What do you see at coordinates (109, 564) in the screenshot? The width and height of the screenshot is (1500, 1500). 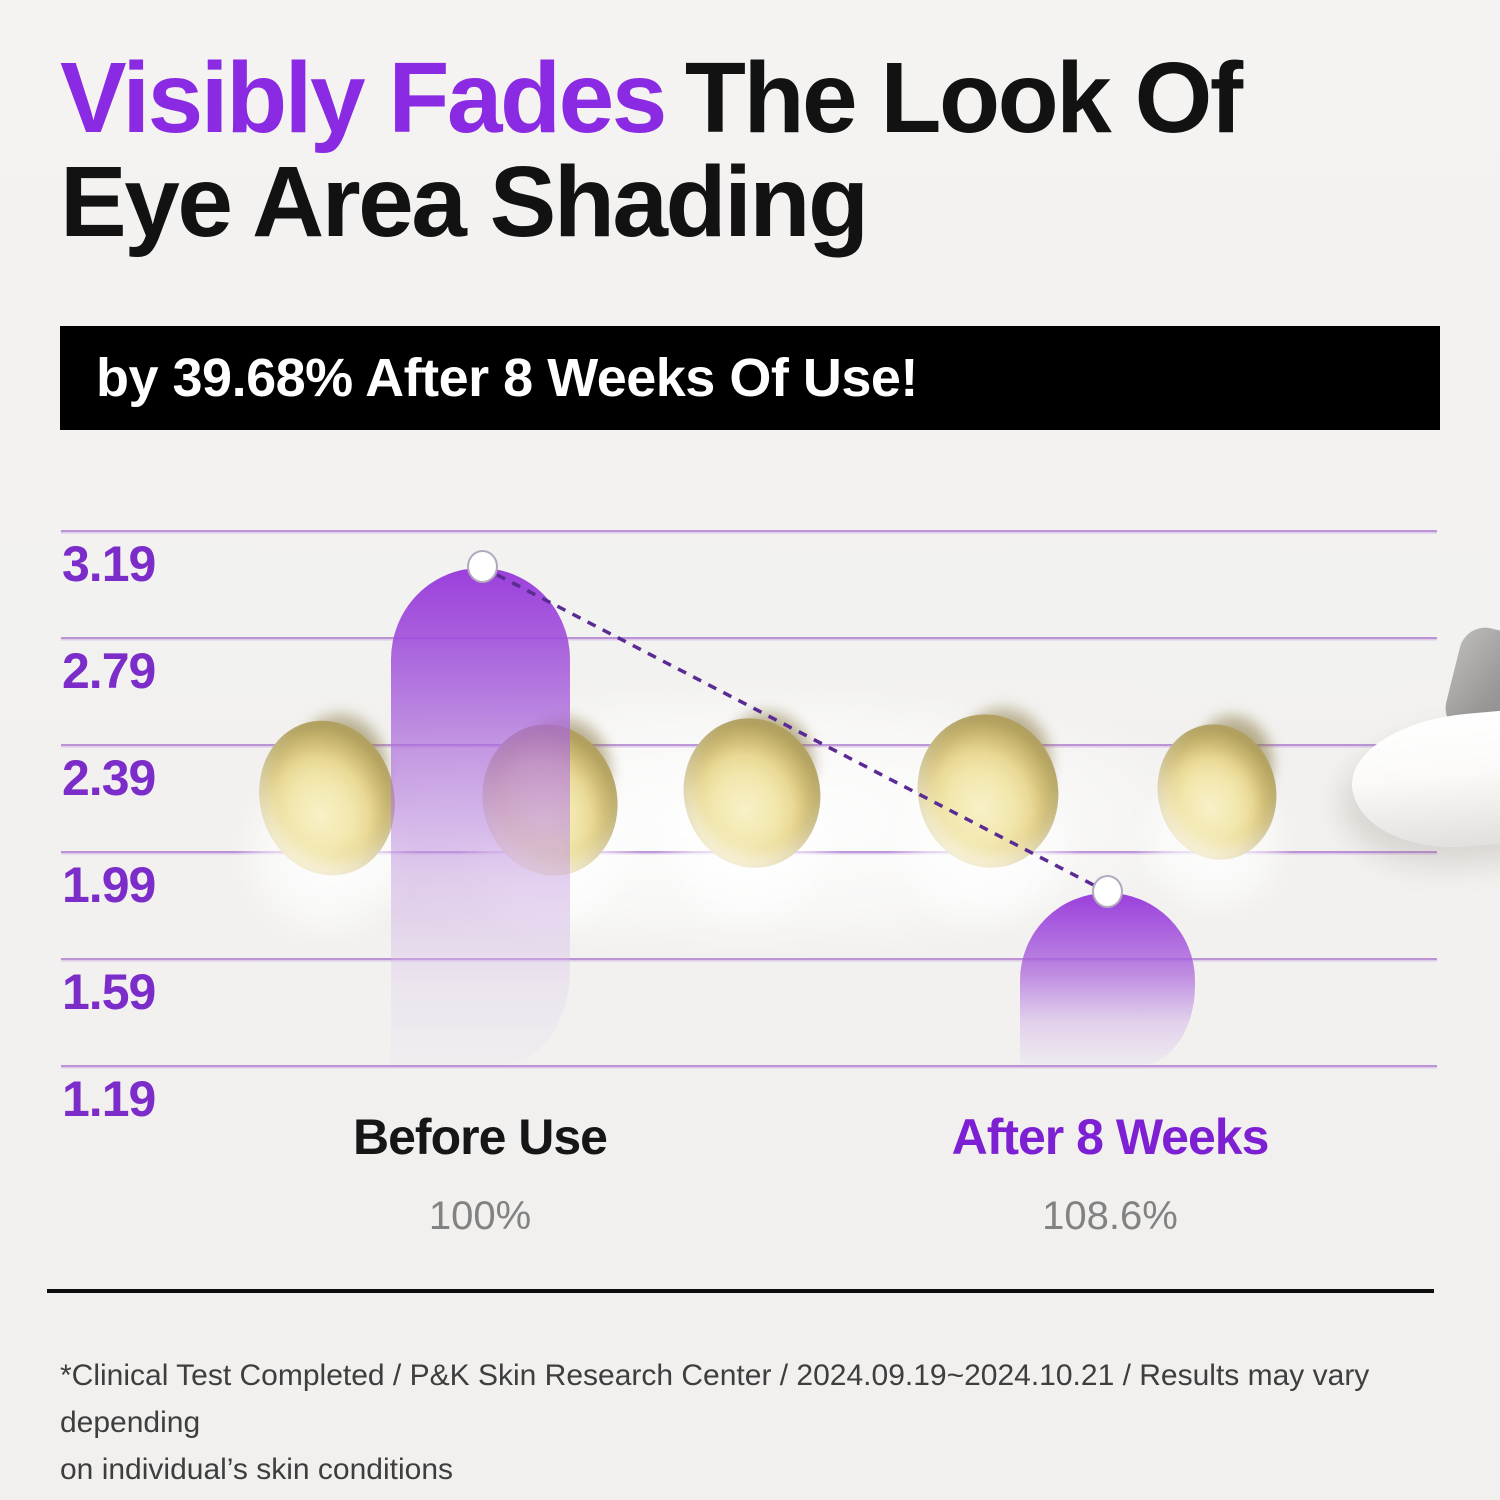 I see `ytick-label: 3.19` at bounding box center [109, 564].